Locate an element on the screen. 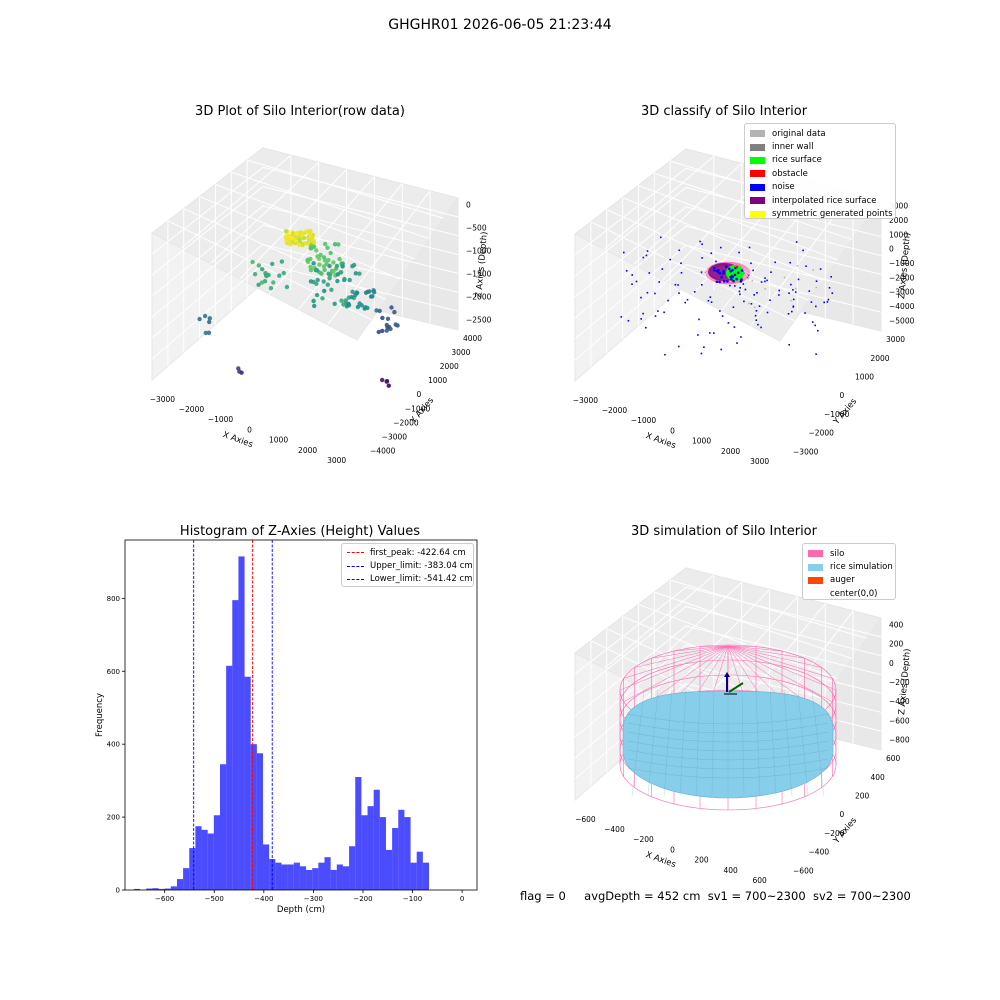 The width and height of the screenshot is (1000, 1000). plot-frame is located at coordinates (301, 715).